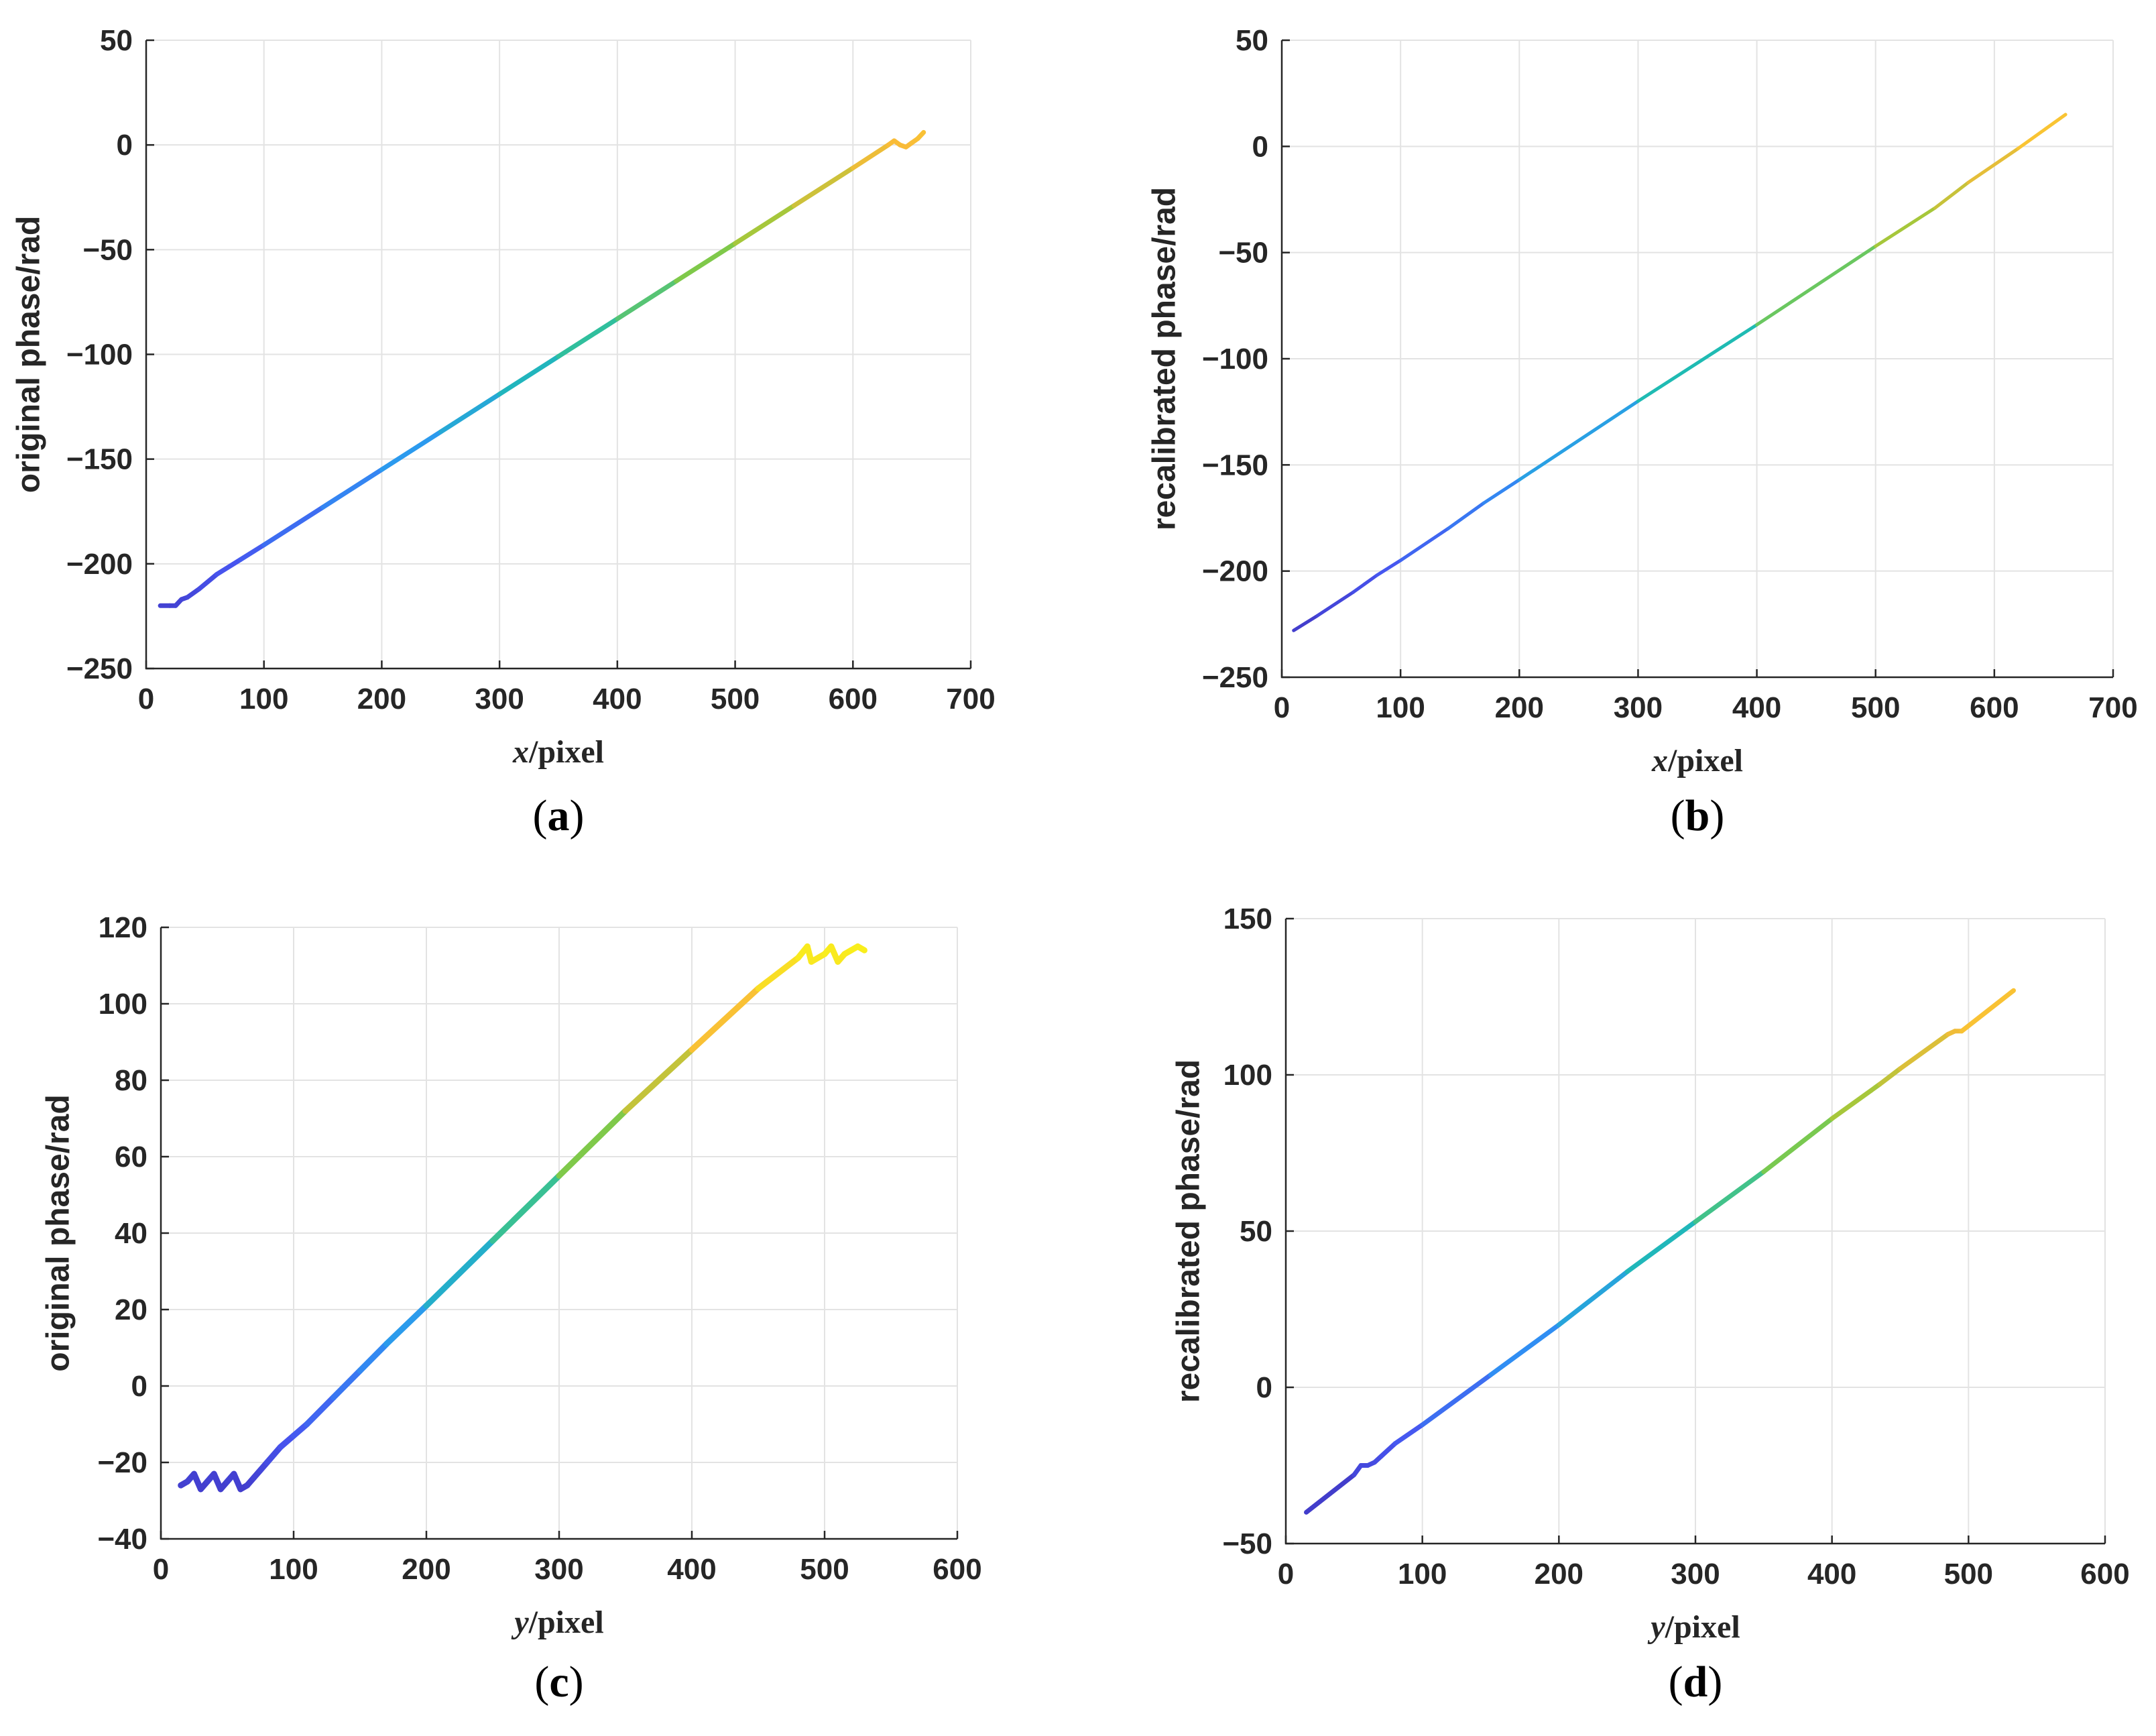  I want to click on x-axis-label: y/pixel, so click(1694, 1627).